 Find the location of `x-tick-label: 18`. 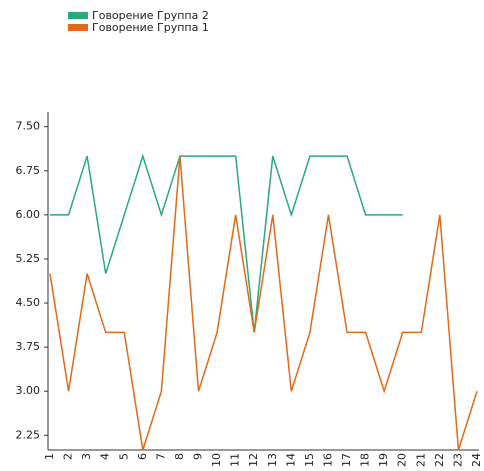

x-tick-label: 18 is located at coordinates (365, 460).